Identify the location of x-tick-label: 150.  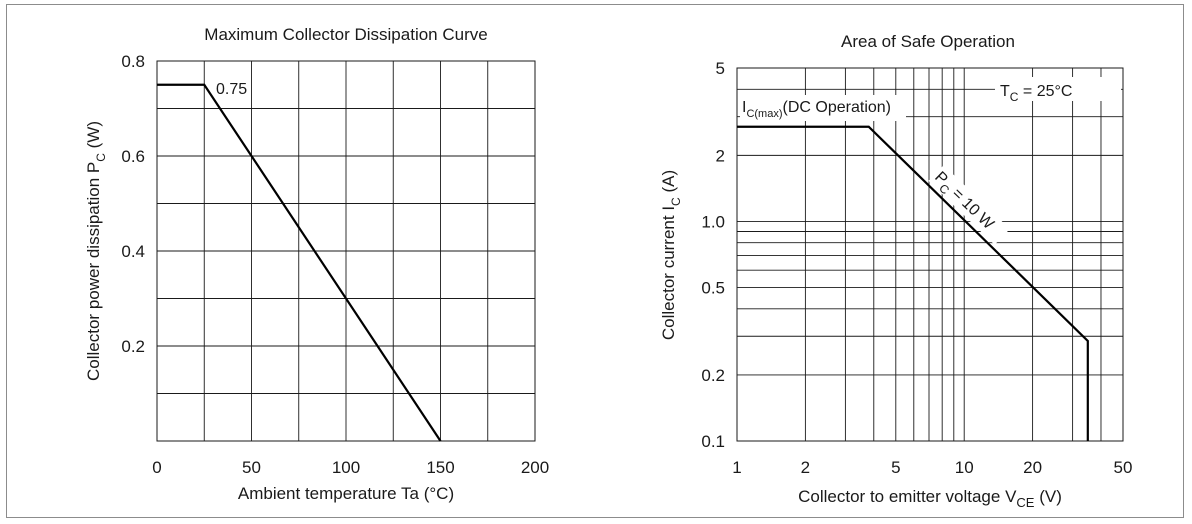
(440, 467).